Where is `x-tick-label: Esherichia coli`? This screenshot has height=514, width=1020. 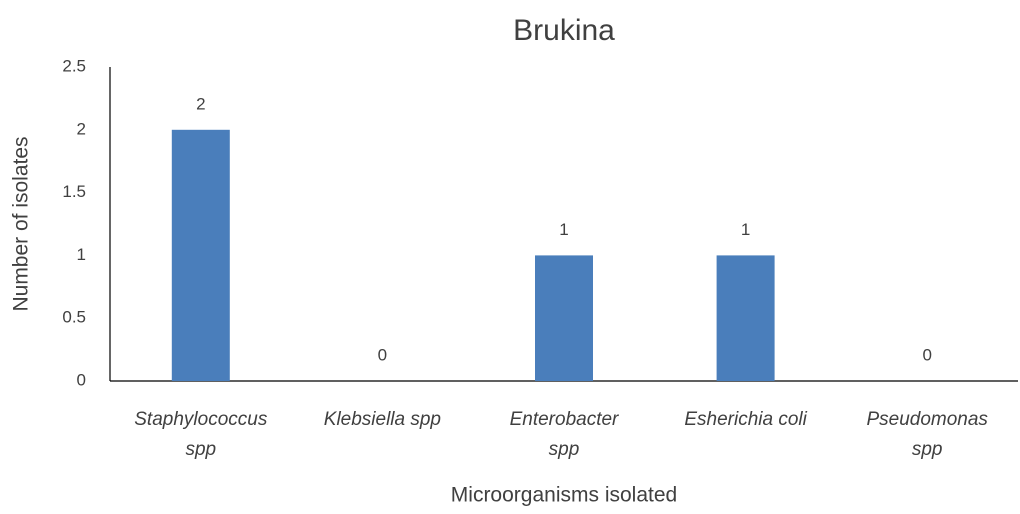
x-tick-label: Esherichia coli is located at coordinates (745, 419).